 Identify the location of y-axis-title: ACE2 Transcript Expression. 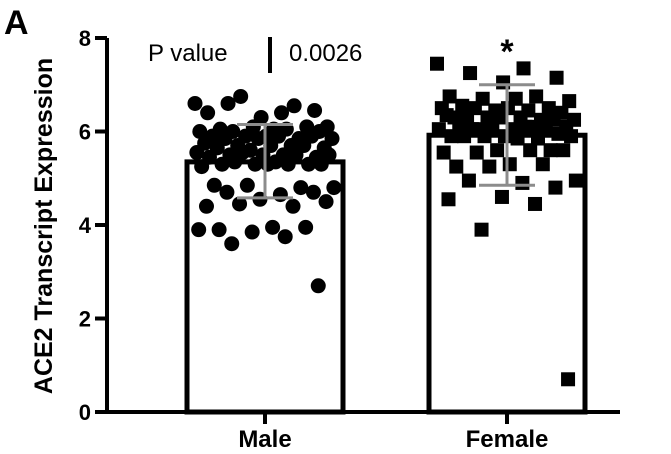
(44, 226).